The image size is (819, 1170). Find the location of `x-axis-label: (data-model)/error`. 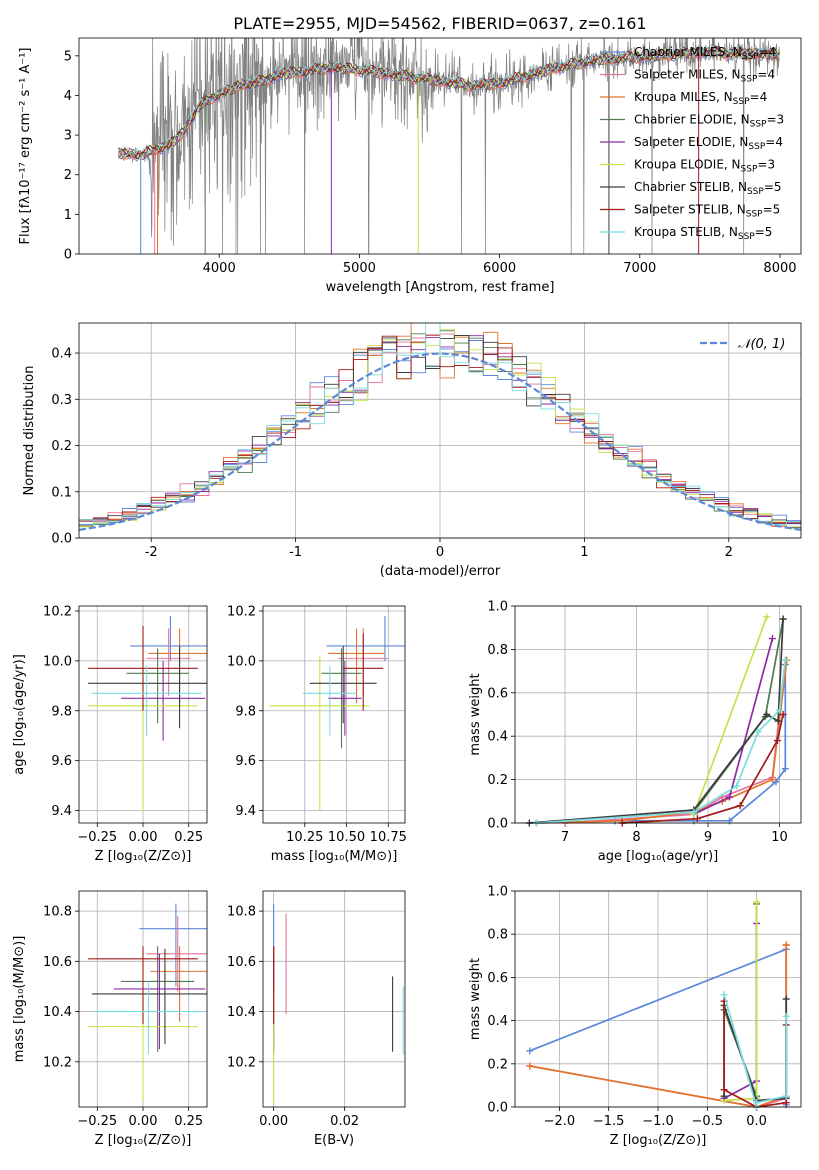

x-axis-label: (data-model)/error is located at coordinates (440, 571).